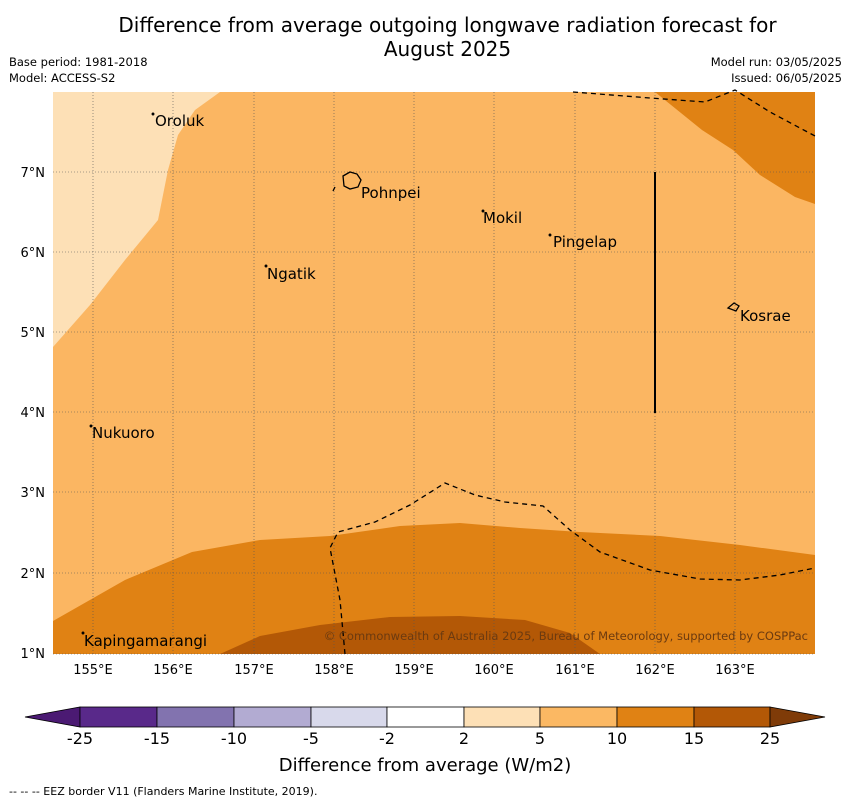 Image resolution: width=850 pixels, height=804 pixels. Describe the element at coordinates (33, 253) in the screenshot. I see `y-tick-6n: 6°N` at that location.